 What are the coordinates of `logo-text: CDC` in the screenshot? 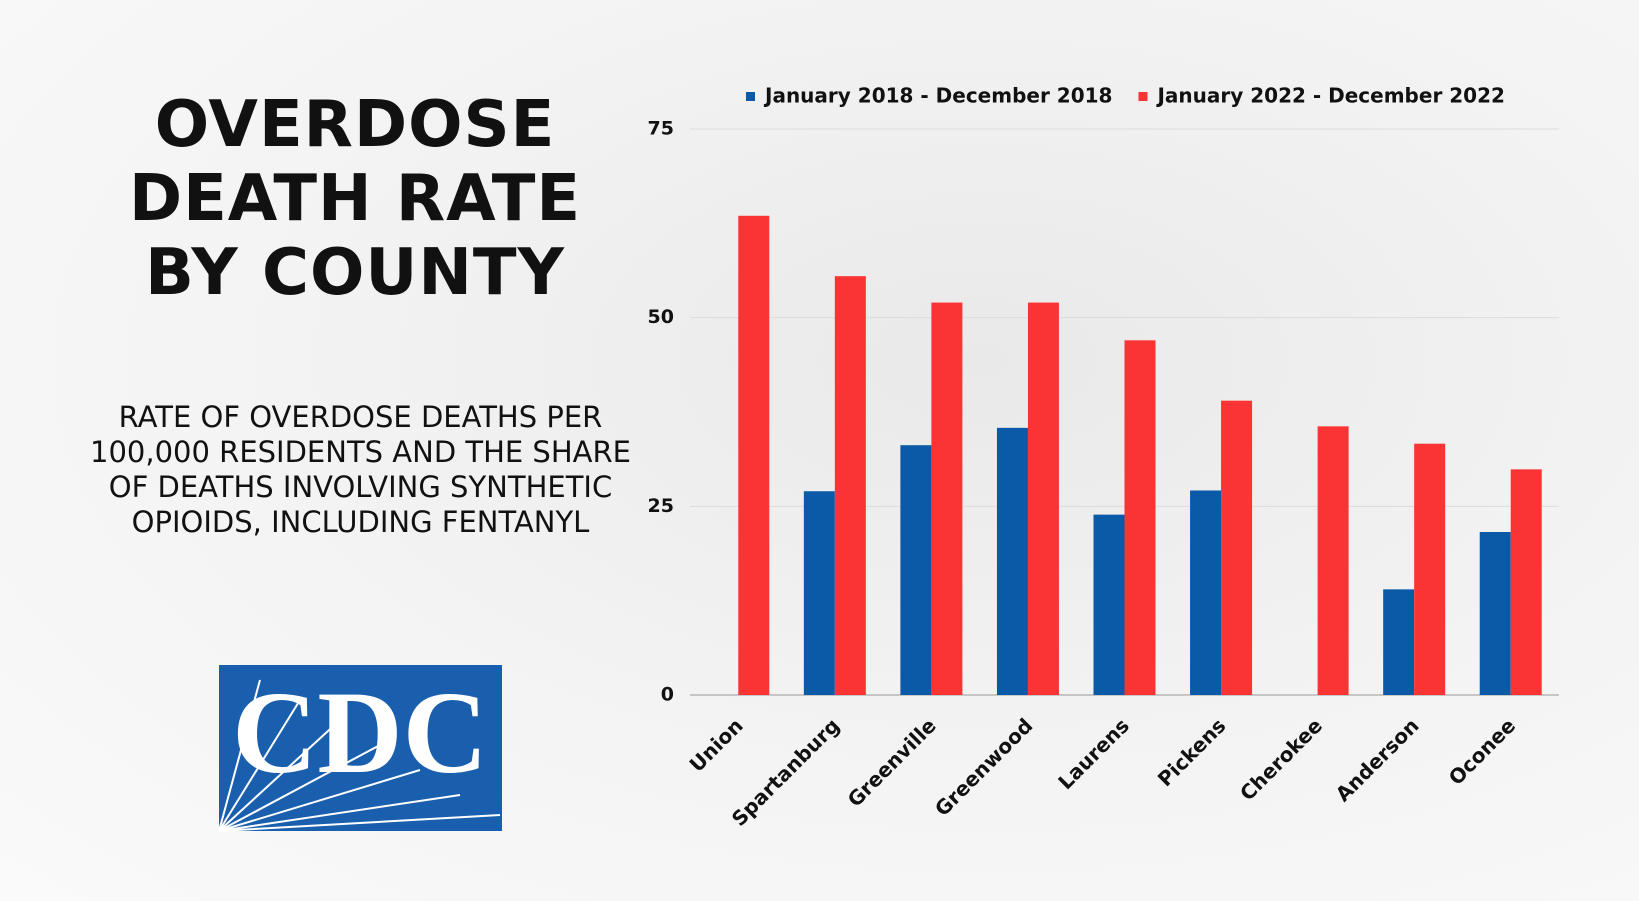 It's located at (360, 732).